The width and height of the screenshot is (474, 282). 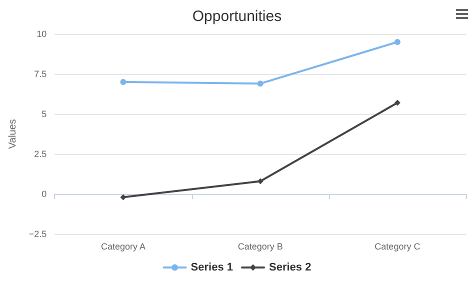 What do you see at coordinates (237, 16) in the screenshot?
I see `chart-title: Opportunities` at bounding box center [237, 16].